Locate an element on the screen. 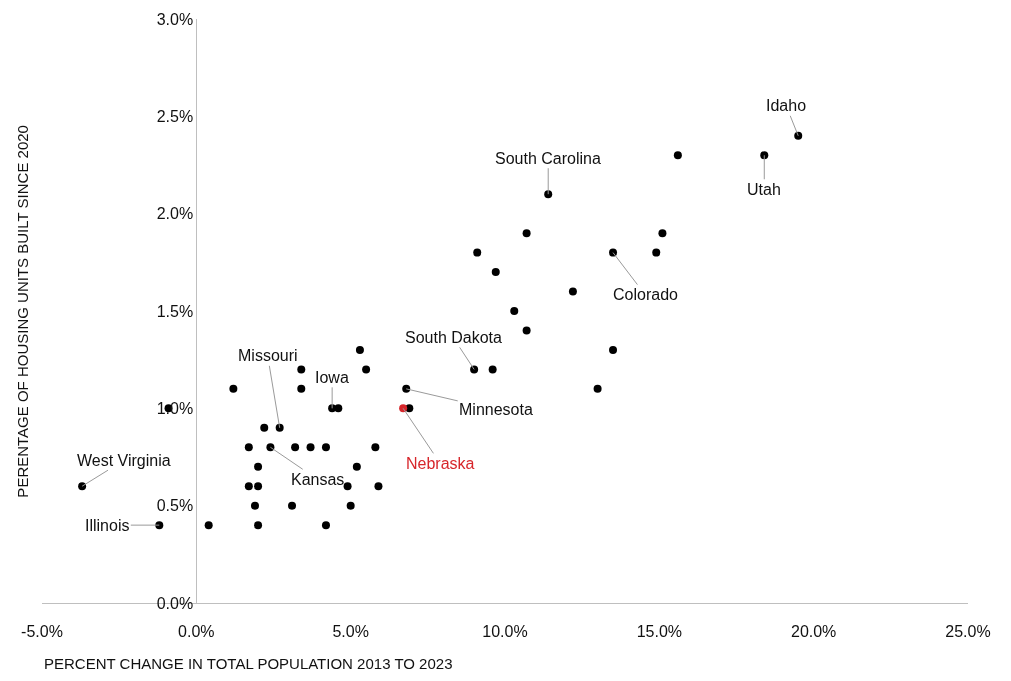 This screenshot has height=681, width=1011. annotation: Colorado is located at coordinates (646, 294).